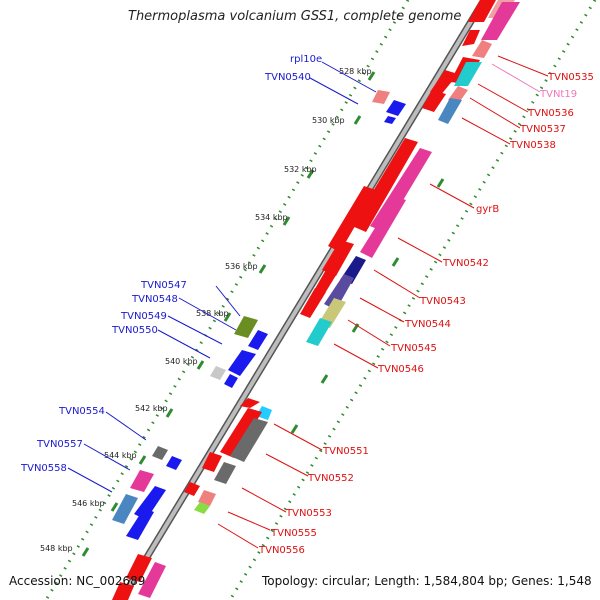 The image size is (600, 600). I want to click on tick-label-534: 534 kbp, so click(271, 217).